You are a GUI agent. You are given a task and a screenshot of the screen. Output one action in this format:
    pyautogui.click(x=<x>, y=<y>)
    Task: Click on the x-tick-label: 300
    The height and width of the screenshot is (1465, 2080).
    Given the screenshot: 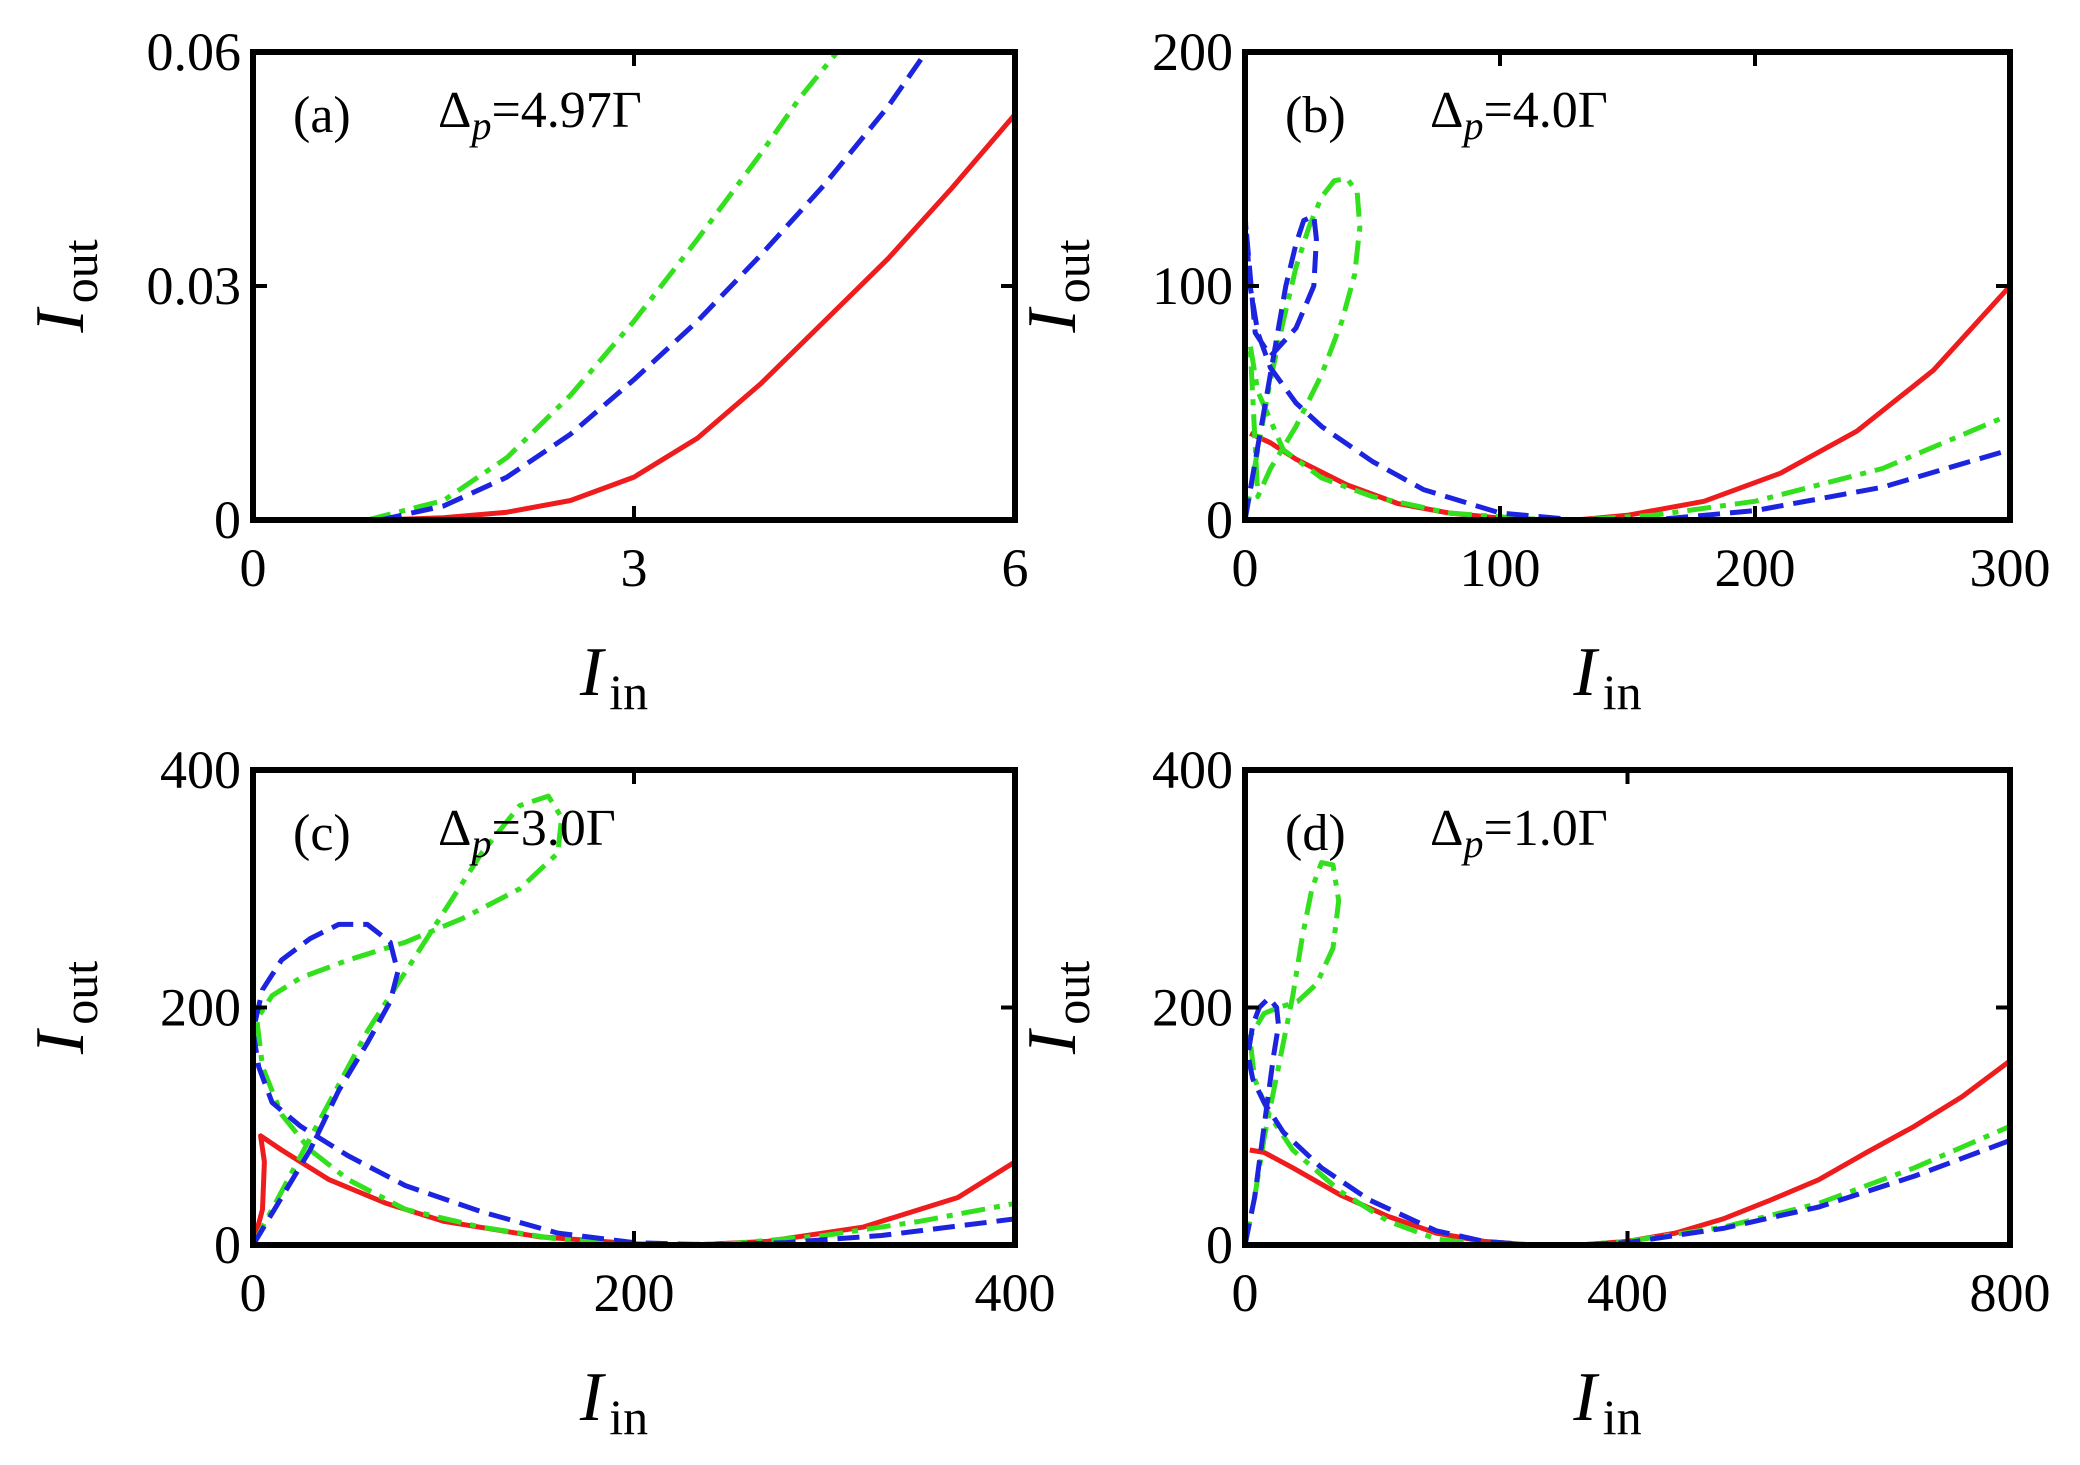 What is the action you would take?
    pyautogui.click(x=2010, y=568)
    